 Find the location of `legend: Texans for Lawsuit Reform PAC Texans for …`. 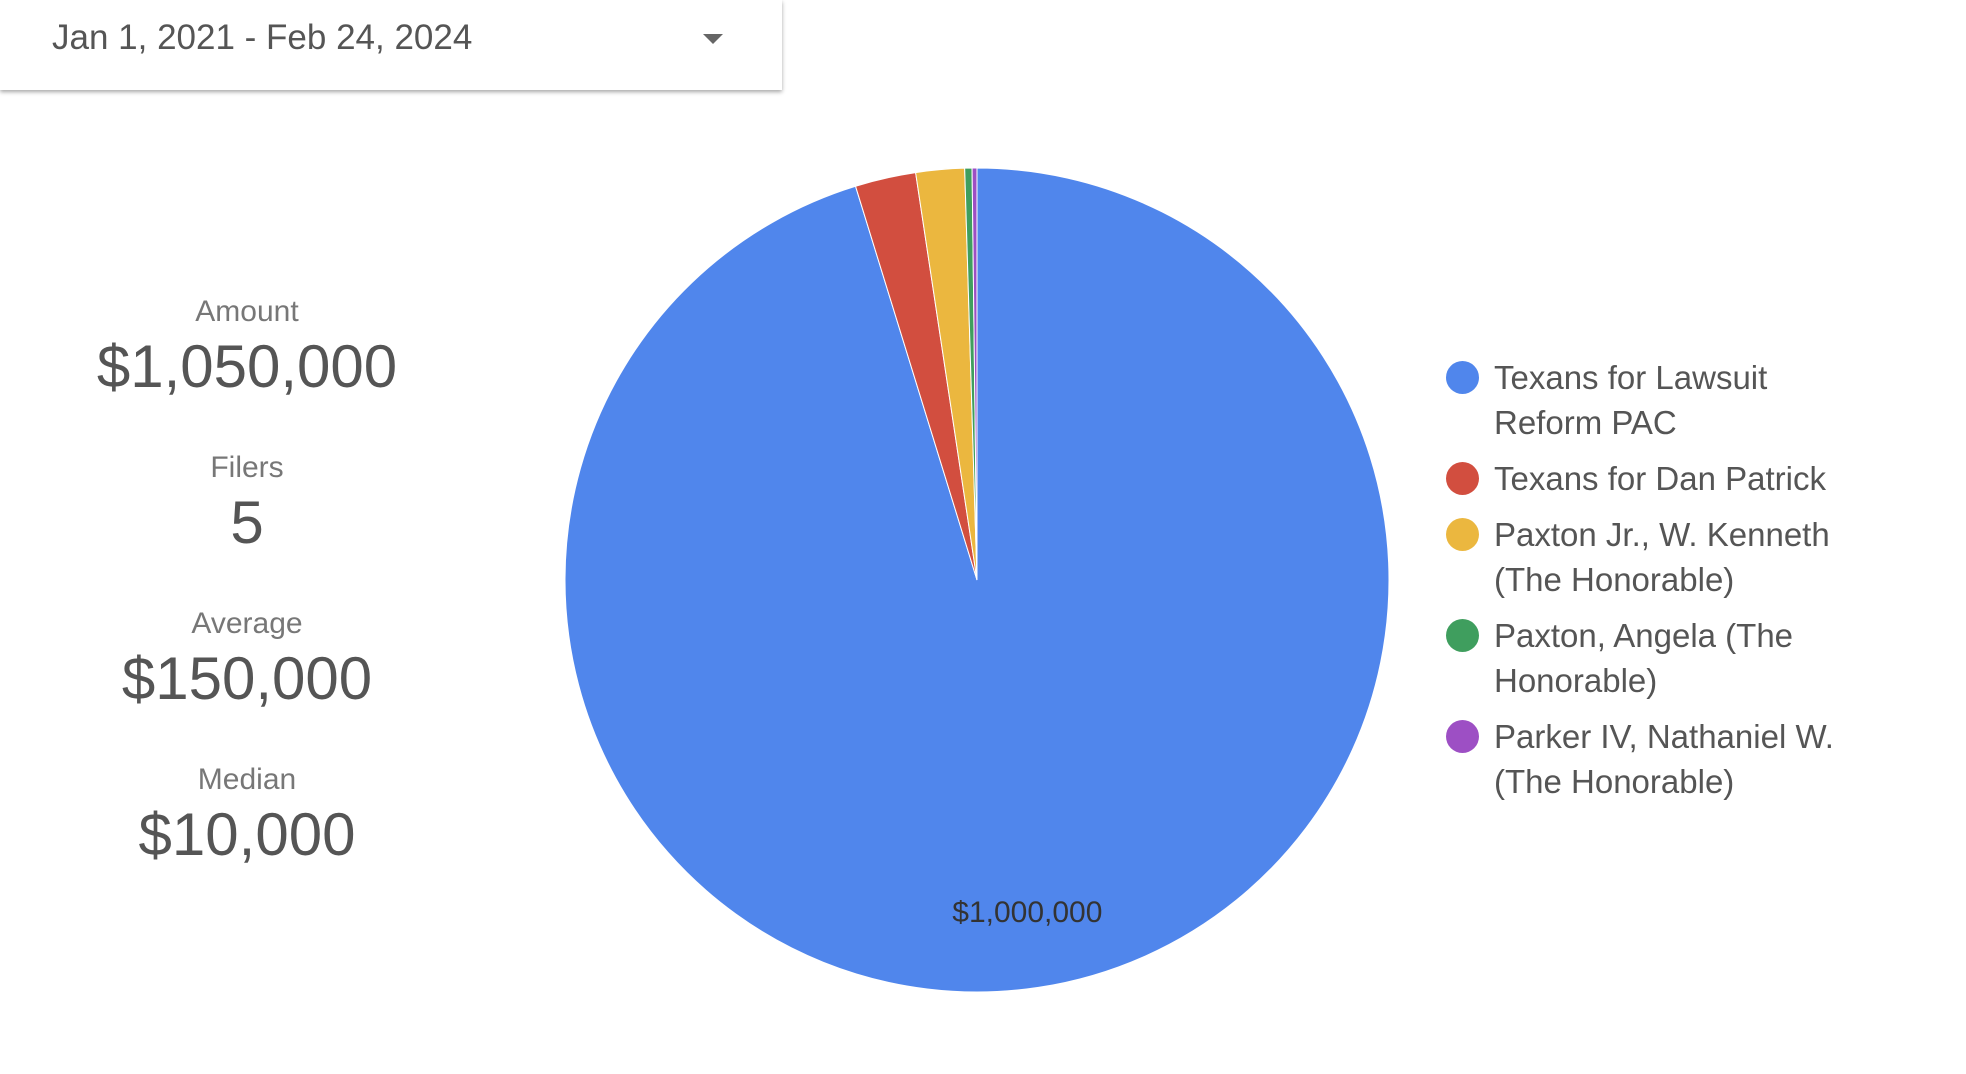

legend: Texans for Lawsuit Reform PAC Texans for … is located at coordinates (1656, 585).